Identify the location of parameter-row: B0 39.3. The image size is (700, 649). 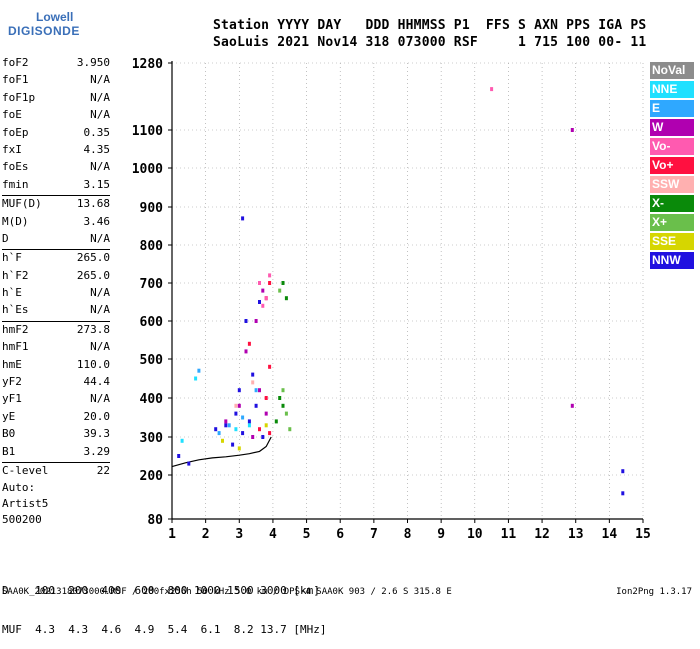
(56, 435).